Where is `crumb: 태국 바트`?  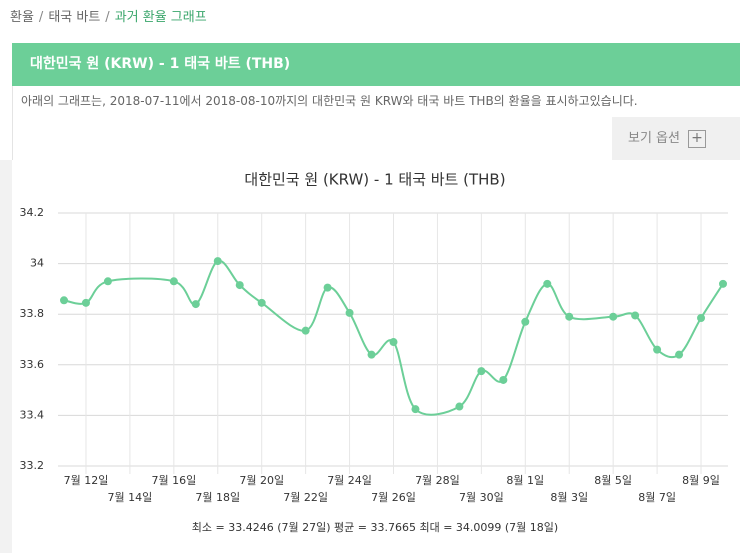 crumb: 태국 바트 is located at coordinates (74, 17).